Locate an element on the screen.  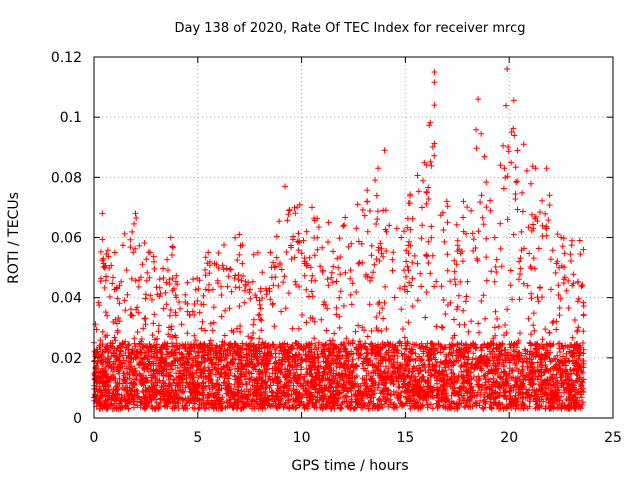
x-tick-label: 5 is located at coordinates (197, 438).